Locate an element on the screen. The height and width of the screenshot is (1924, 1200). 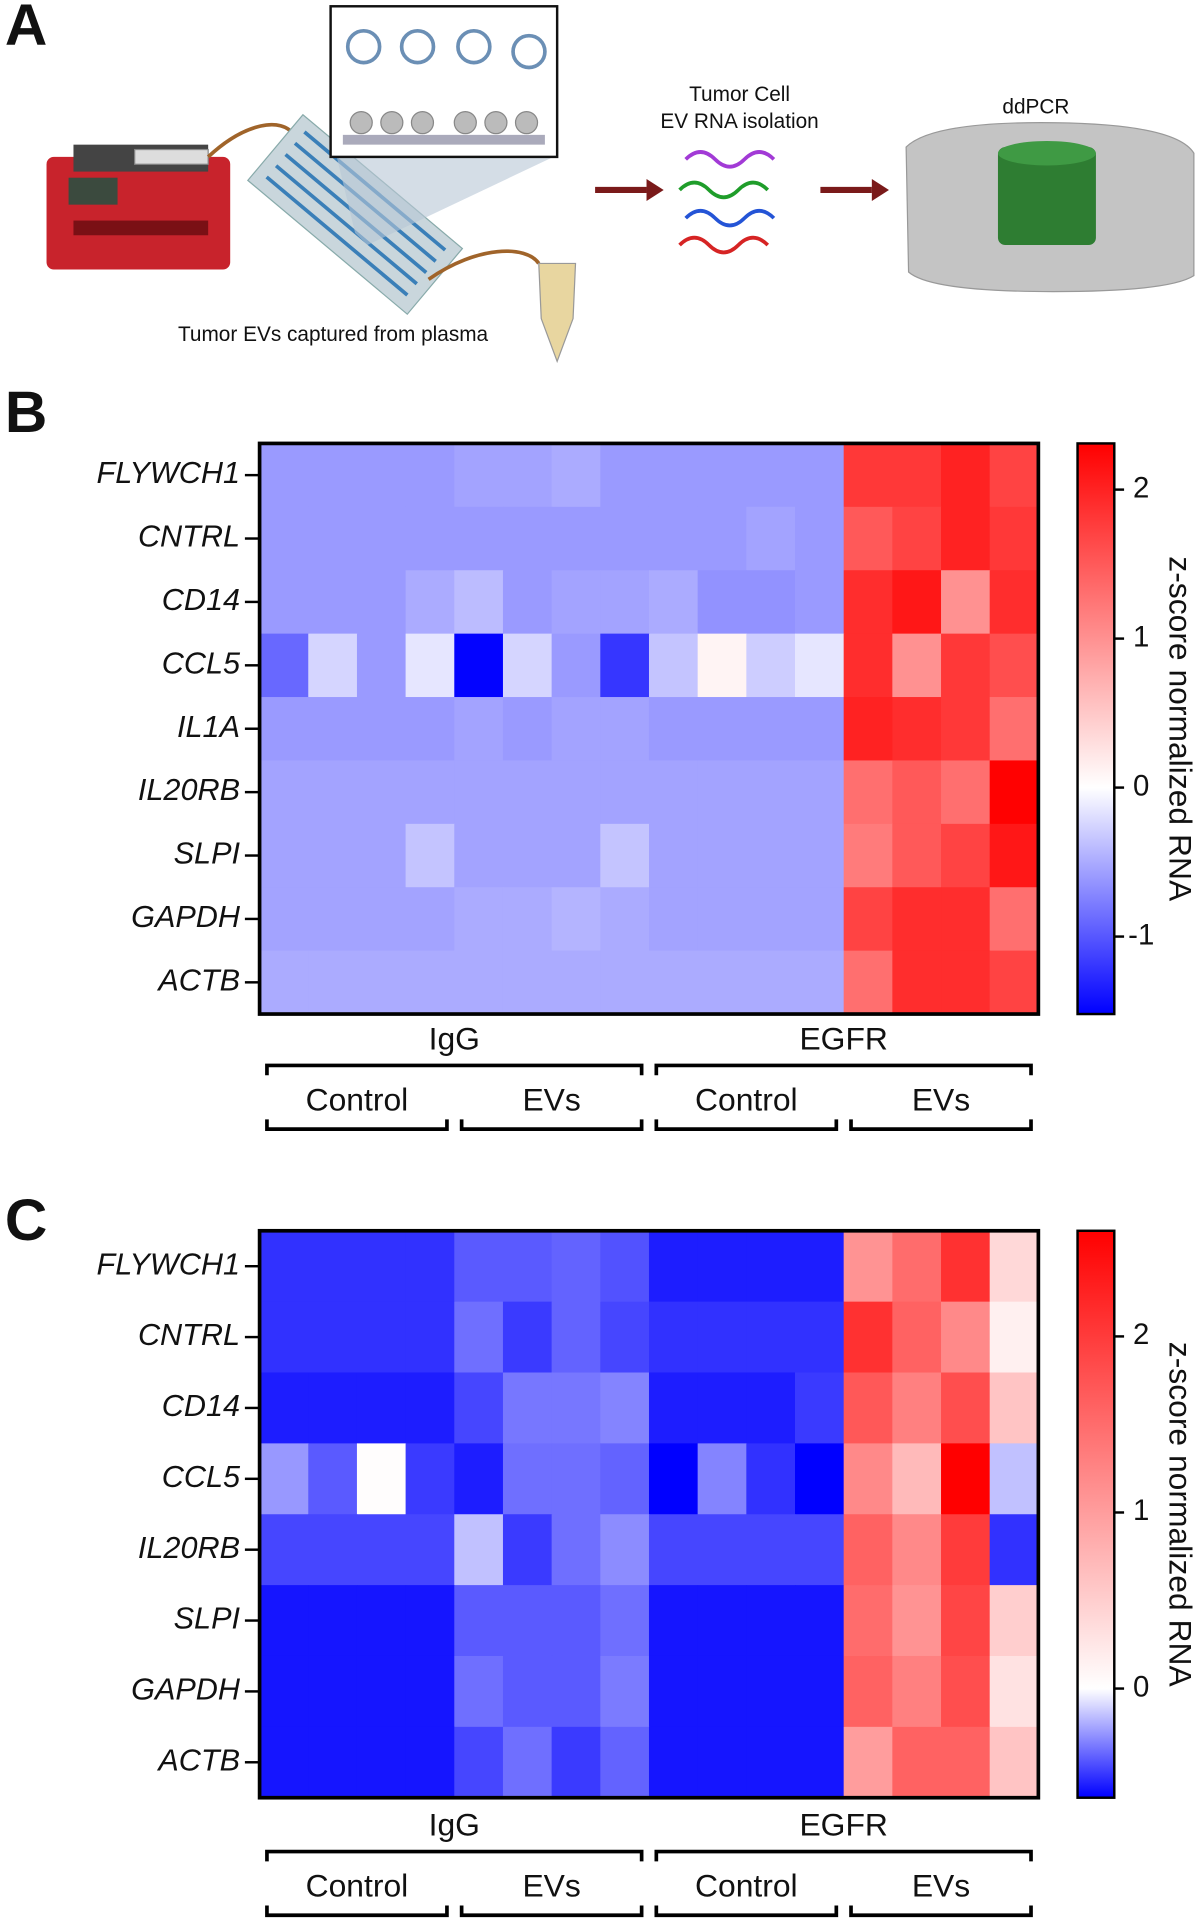
pump-buttons is located at coordinates (141, 228).